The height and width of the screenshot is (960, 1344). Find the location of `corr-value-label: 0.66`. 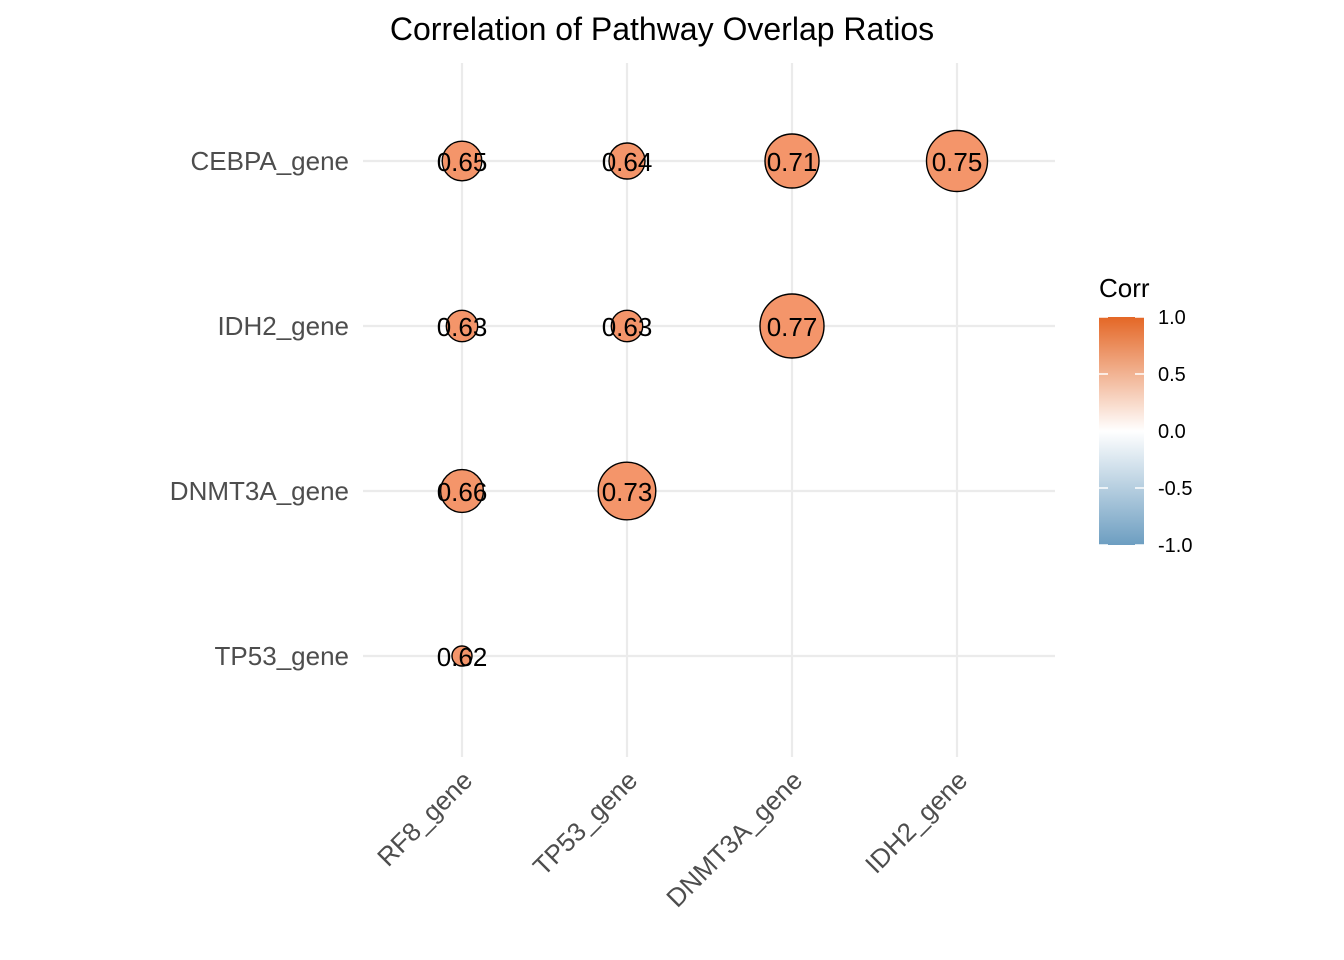

corr-value-label: 0.66 is located at coordinates (462, 492).